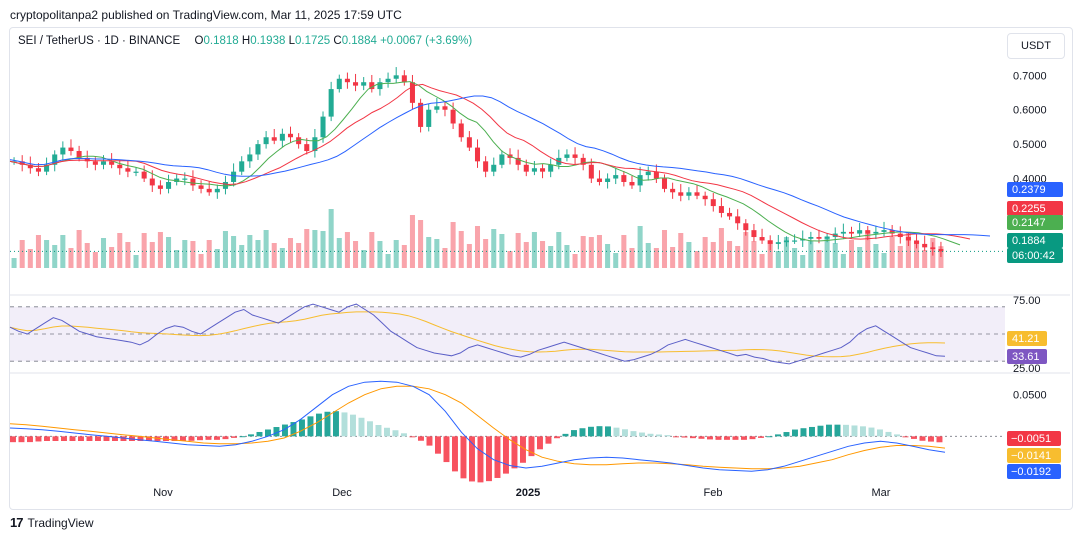 This screenshot has height=541, width=1080. What do you see at coordinates (477, 334) in the screenshot?
I see `rsi-line` at bounding box center [477, 334].